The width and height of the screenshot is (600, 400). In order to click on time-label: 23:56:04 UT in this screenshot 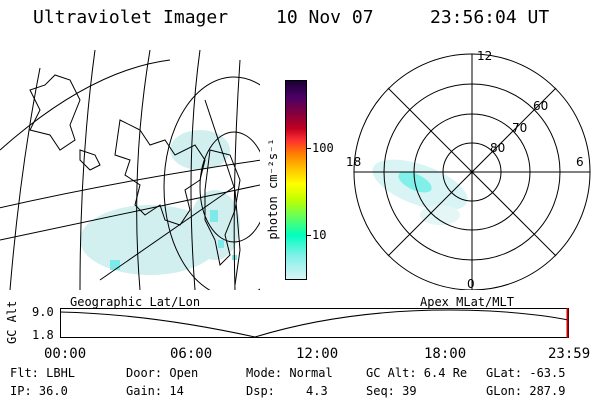, I will do `click(490, 17)`.